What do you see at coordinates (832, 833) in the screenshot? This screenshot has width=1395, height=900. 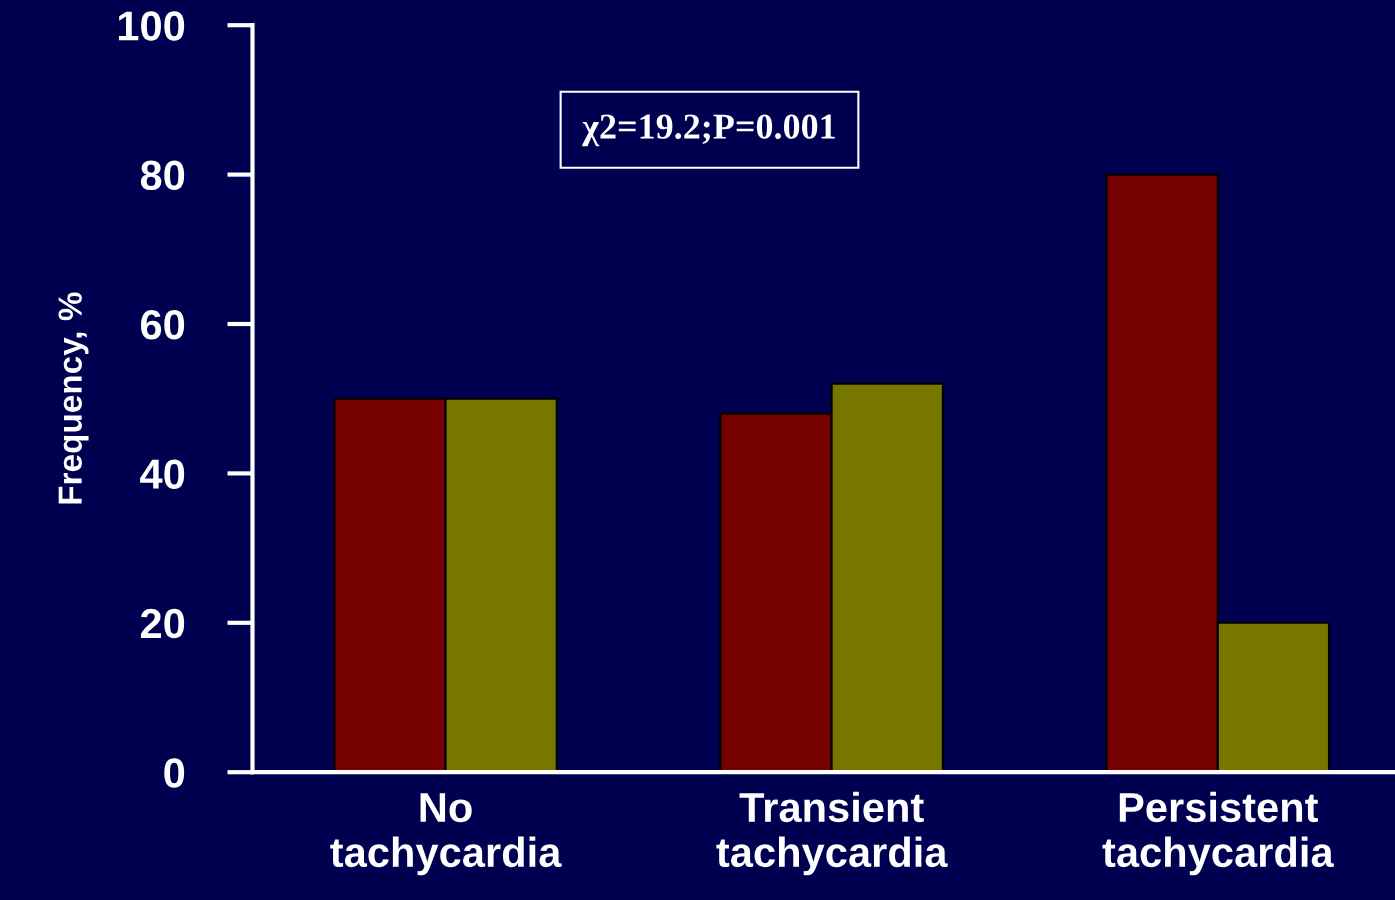 I see `x-tick-label: Transient tachycardia` at bounding box center [832, 833].